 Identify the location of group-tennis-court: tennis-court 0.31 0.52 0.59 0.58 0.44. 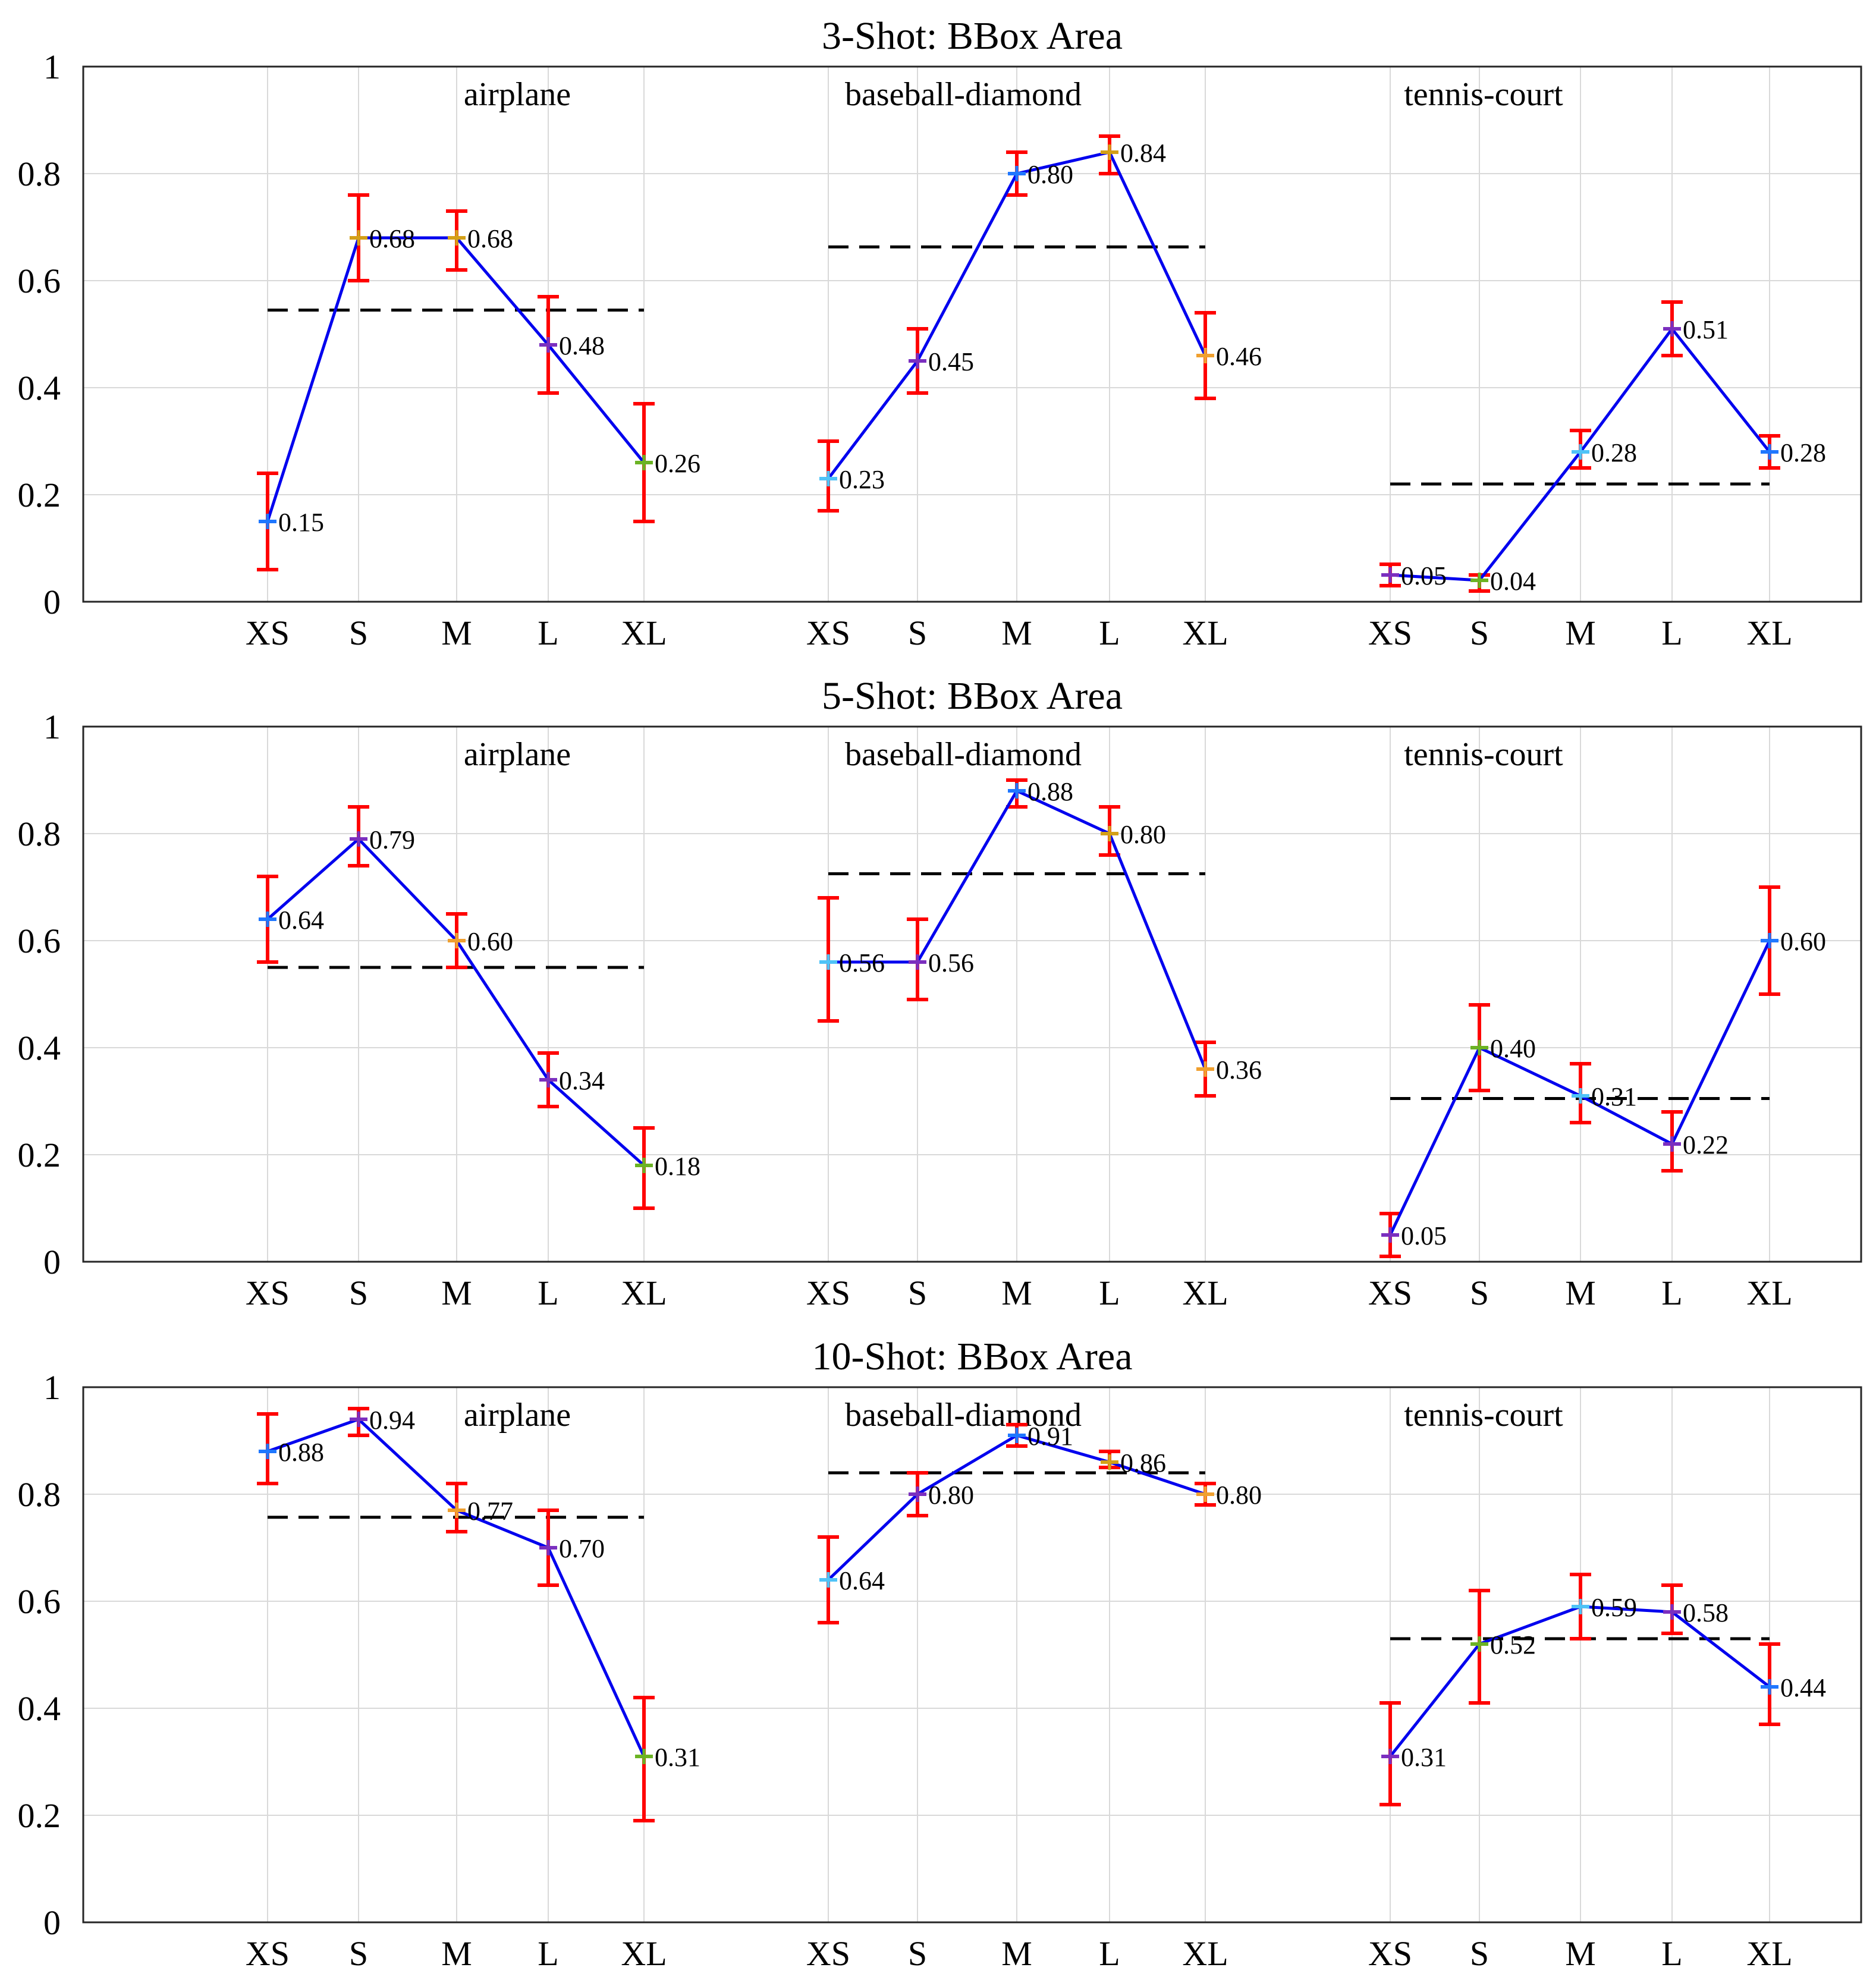
(1602, 1602).